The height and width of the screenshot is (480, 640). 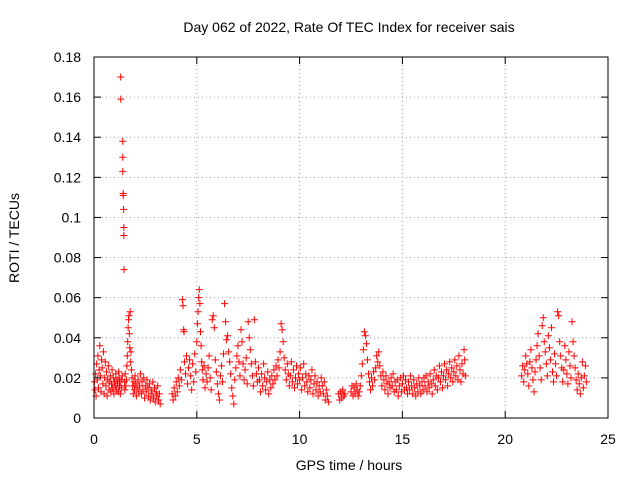 I want to click on y-tick-label: 0, so click(x=77, y=418).